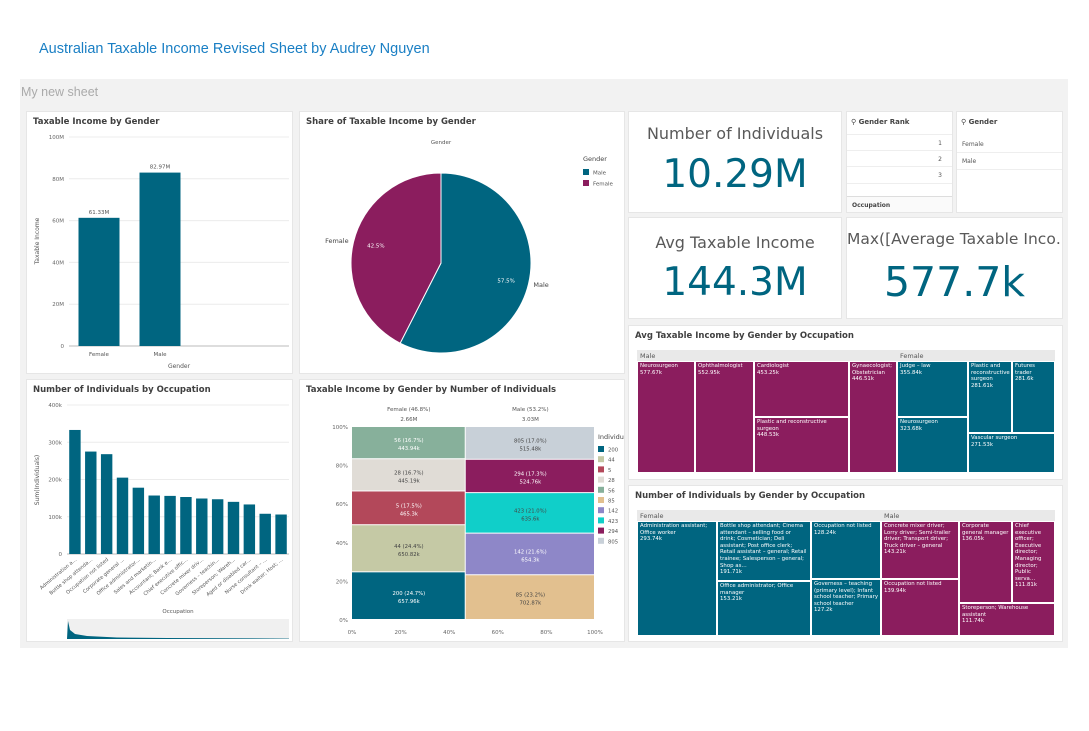  Describe the element at coordinates (160, 168) in the screenshot. I see `data-label: 82.97M` at that location.